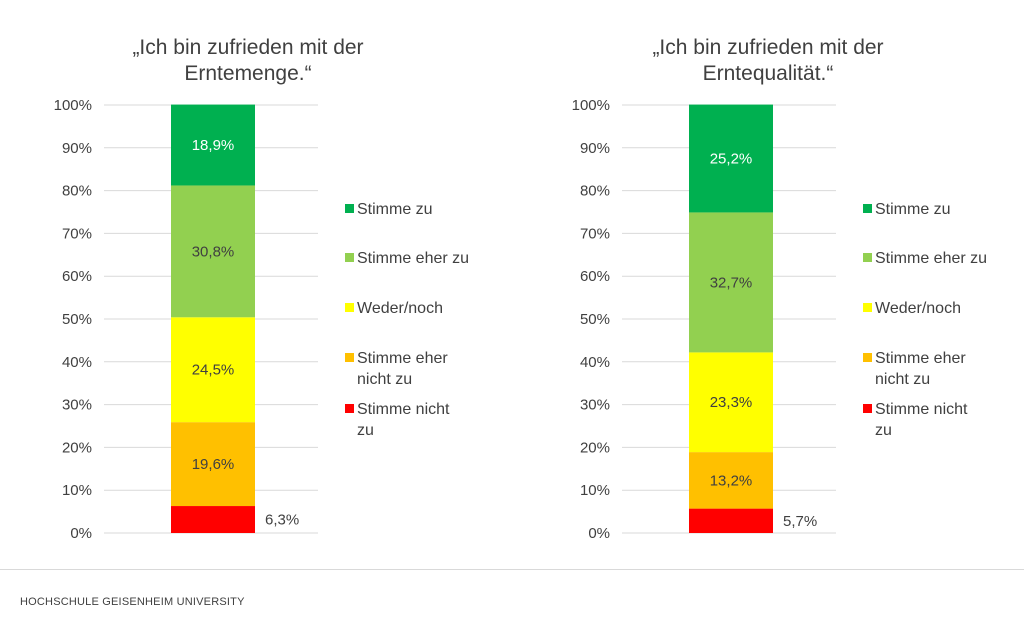 Image resolution: width=1024 pixels, height=626 pixels. What do you see at coordinates (132, 602) in the screenshot?
I see `footer-organization: HOCHSCHULE GEISENHEIM UNIVERSITY` at bounding box center [132, 602].